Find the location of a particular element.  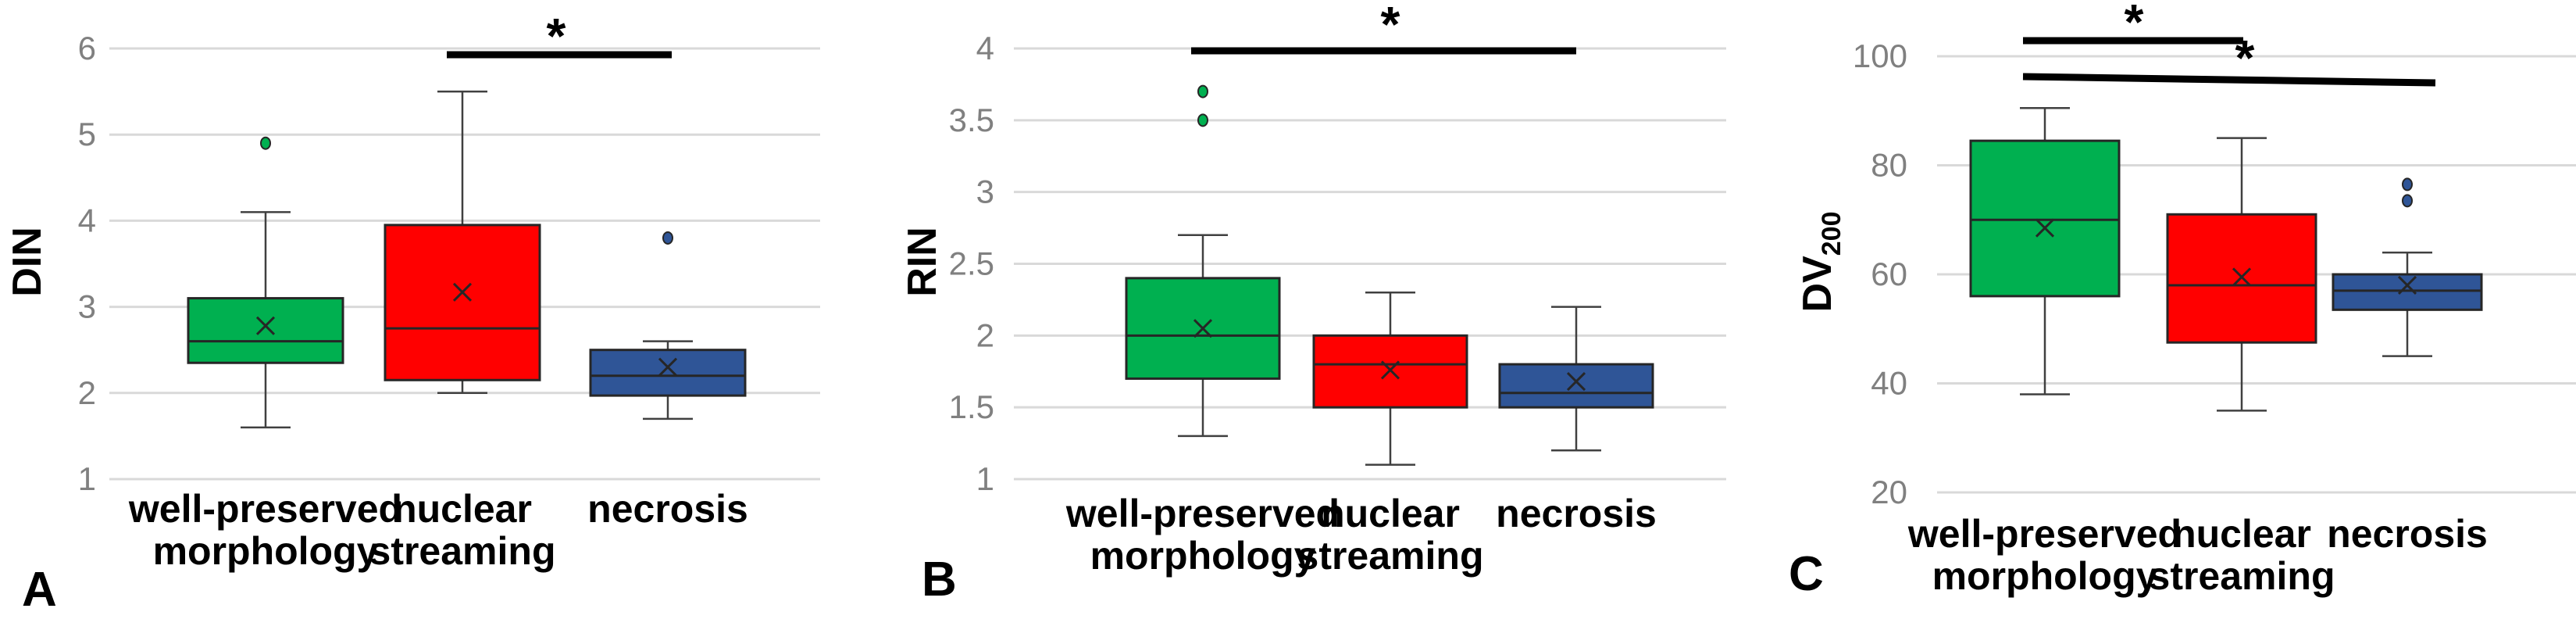

y-axis-label-main: DV is located at coordinates (1817, 284).